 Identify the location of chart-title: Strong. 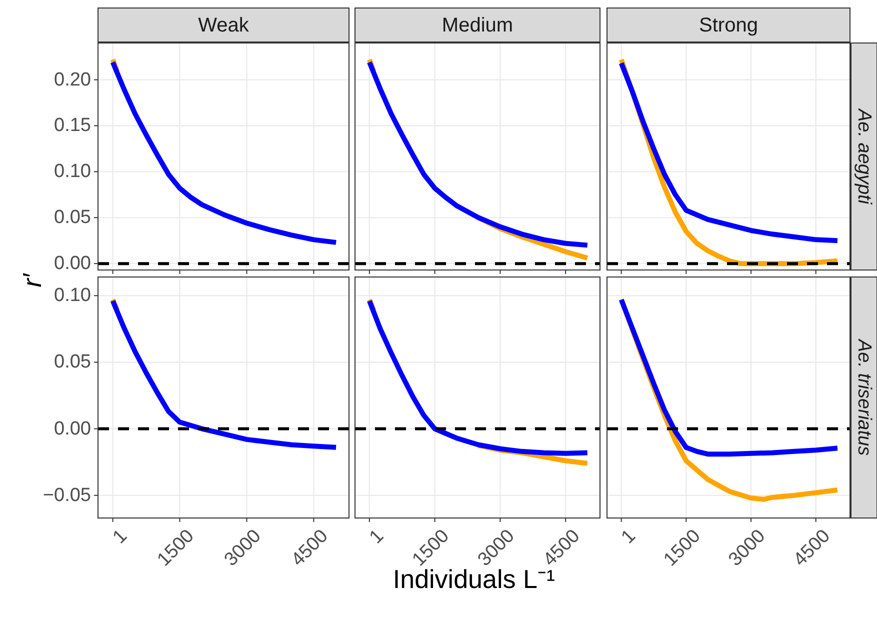
(728, 25).